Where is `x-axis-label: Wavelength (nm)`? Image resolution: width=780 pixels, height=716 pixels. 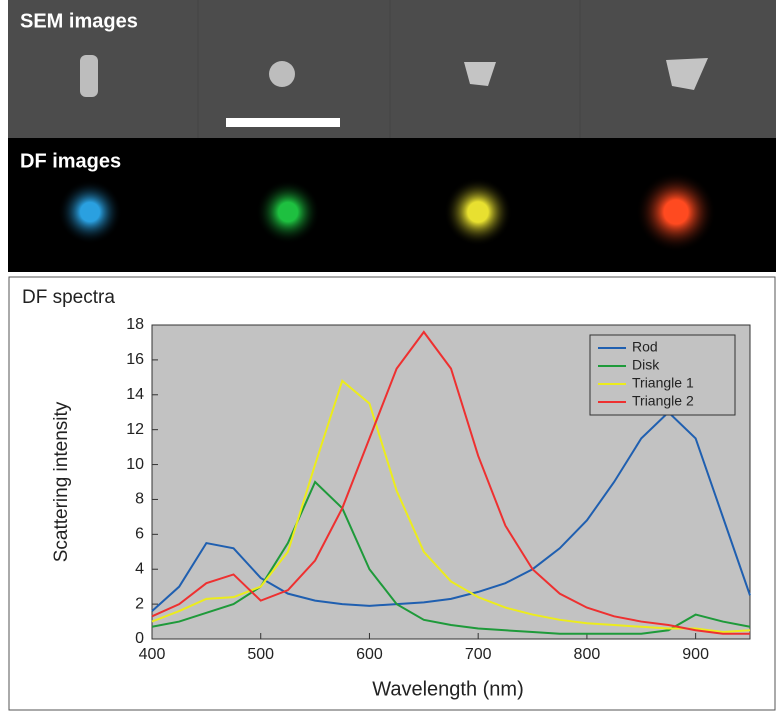 x-axis-label: Wavelength (nm) is located at coordinates (448, 689).